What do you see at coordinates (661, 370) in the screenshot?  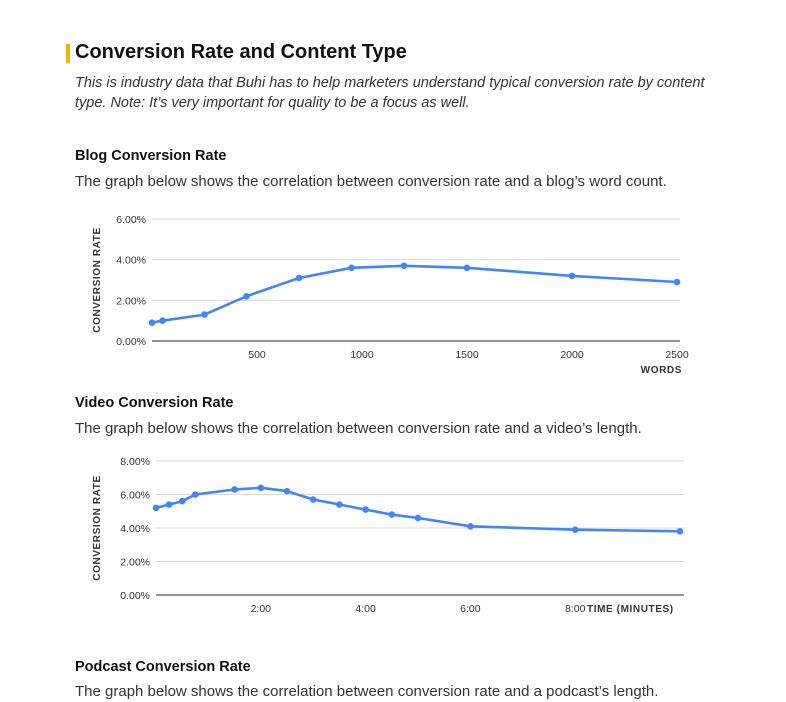 I see `x-axis-title: WORDS` at bounding box center [661, 370].